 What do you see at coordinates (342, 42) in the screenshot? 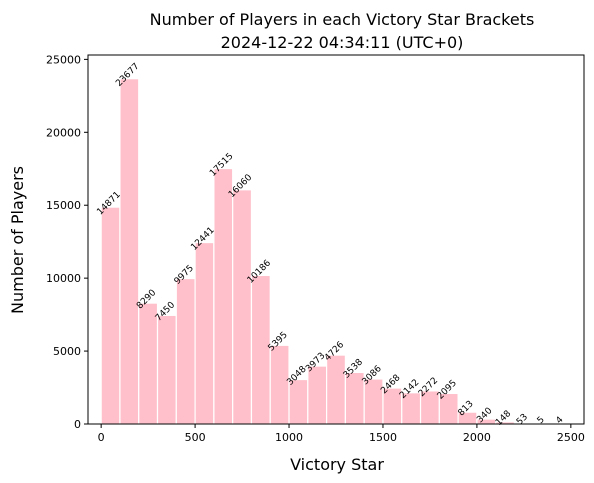
I see `chart-title-line2: 2024-12-22 04:34:11 (UTC+0)` at bounding box center [342, 42].